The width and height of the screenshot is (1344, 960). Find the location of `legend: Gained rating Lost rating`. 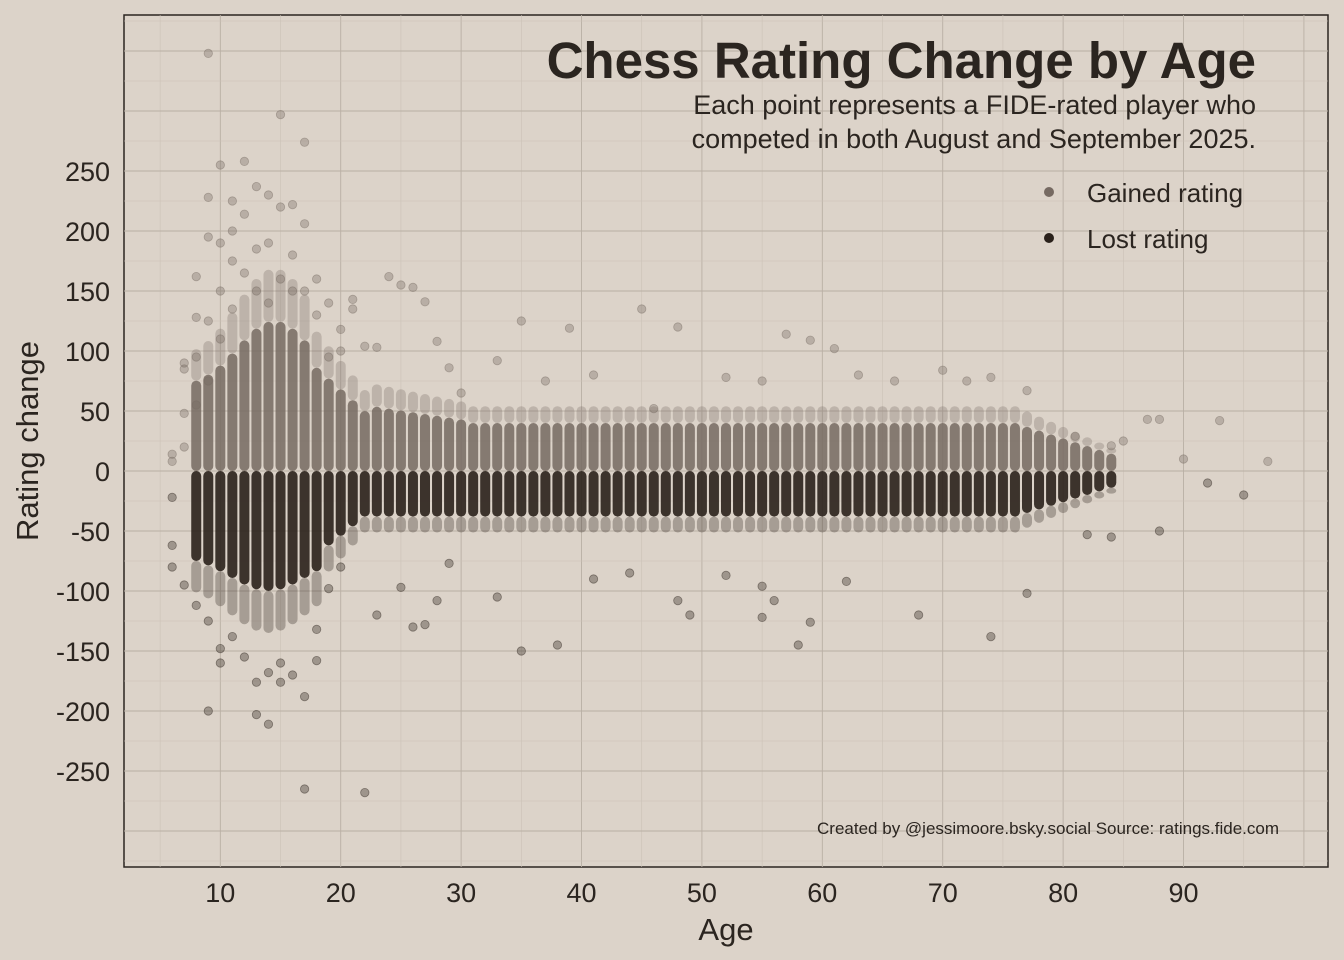

legend: Gained rating Lost rating is located at coordinates (1143, 216).